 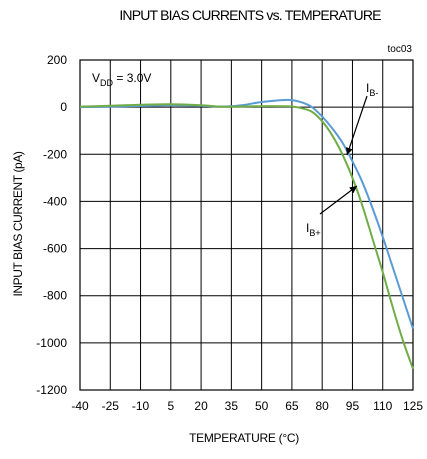 What do you see at coordinates (51, 390) in the screenshot?
I see `y-tick-label: -1200` at bounding box center [51, 390].